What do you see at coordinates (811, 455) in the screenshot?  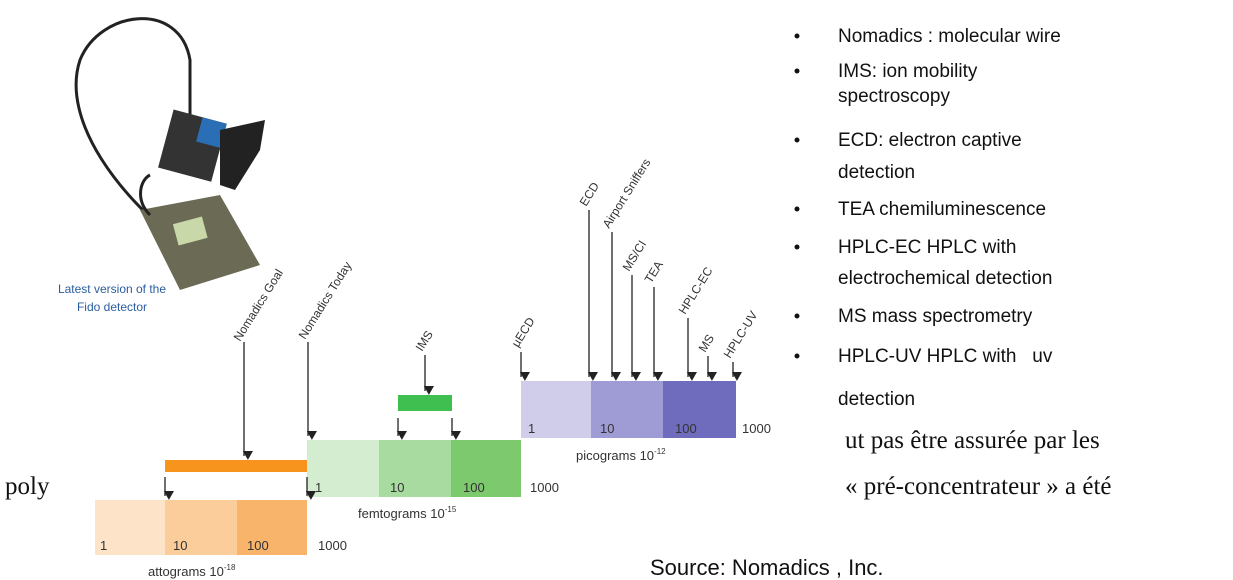 I see `mask` at bounding box center [811, 455].